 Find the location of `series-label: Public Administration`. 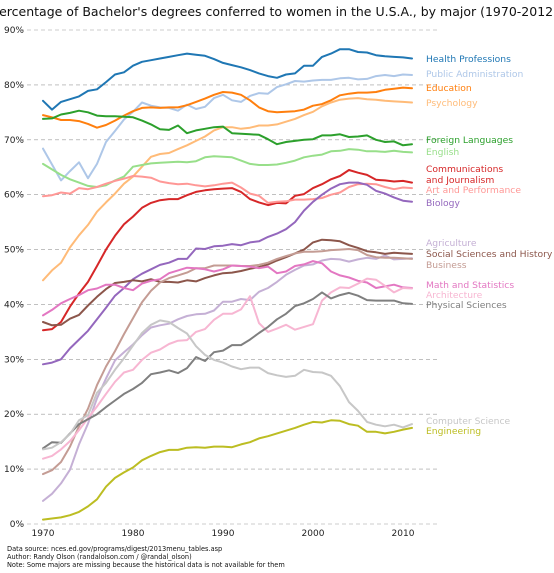

series-label: Public Administration is located at coordinates (475, 74).